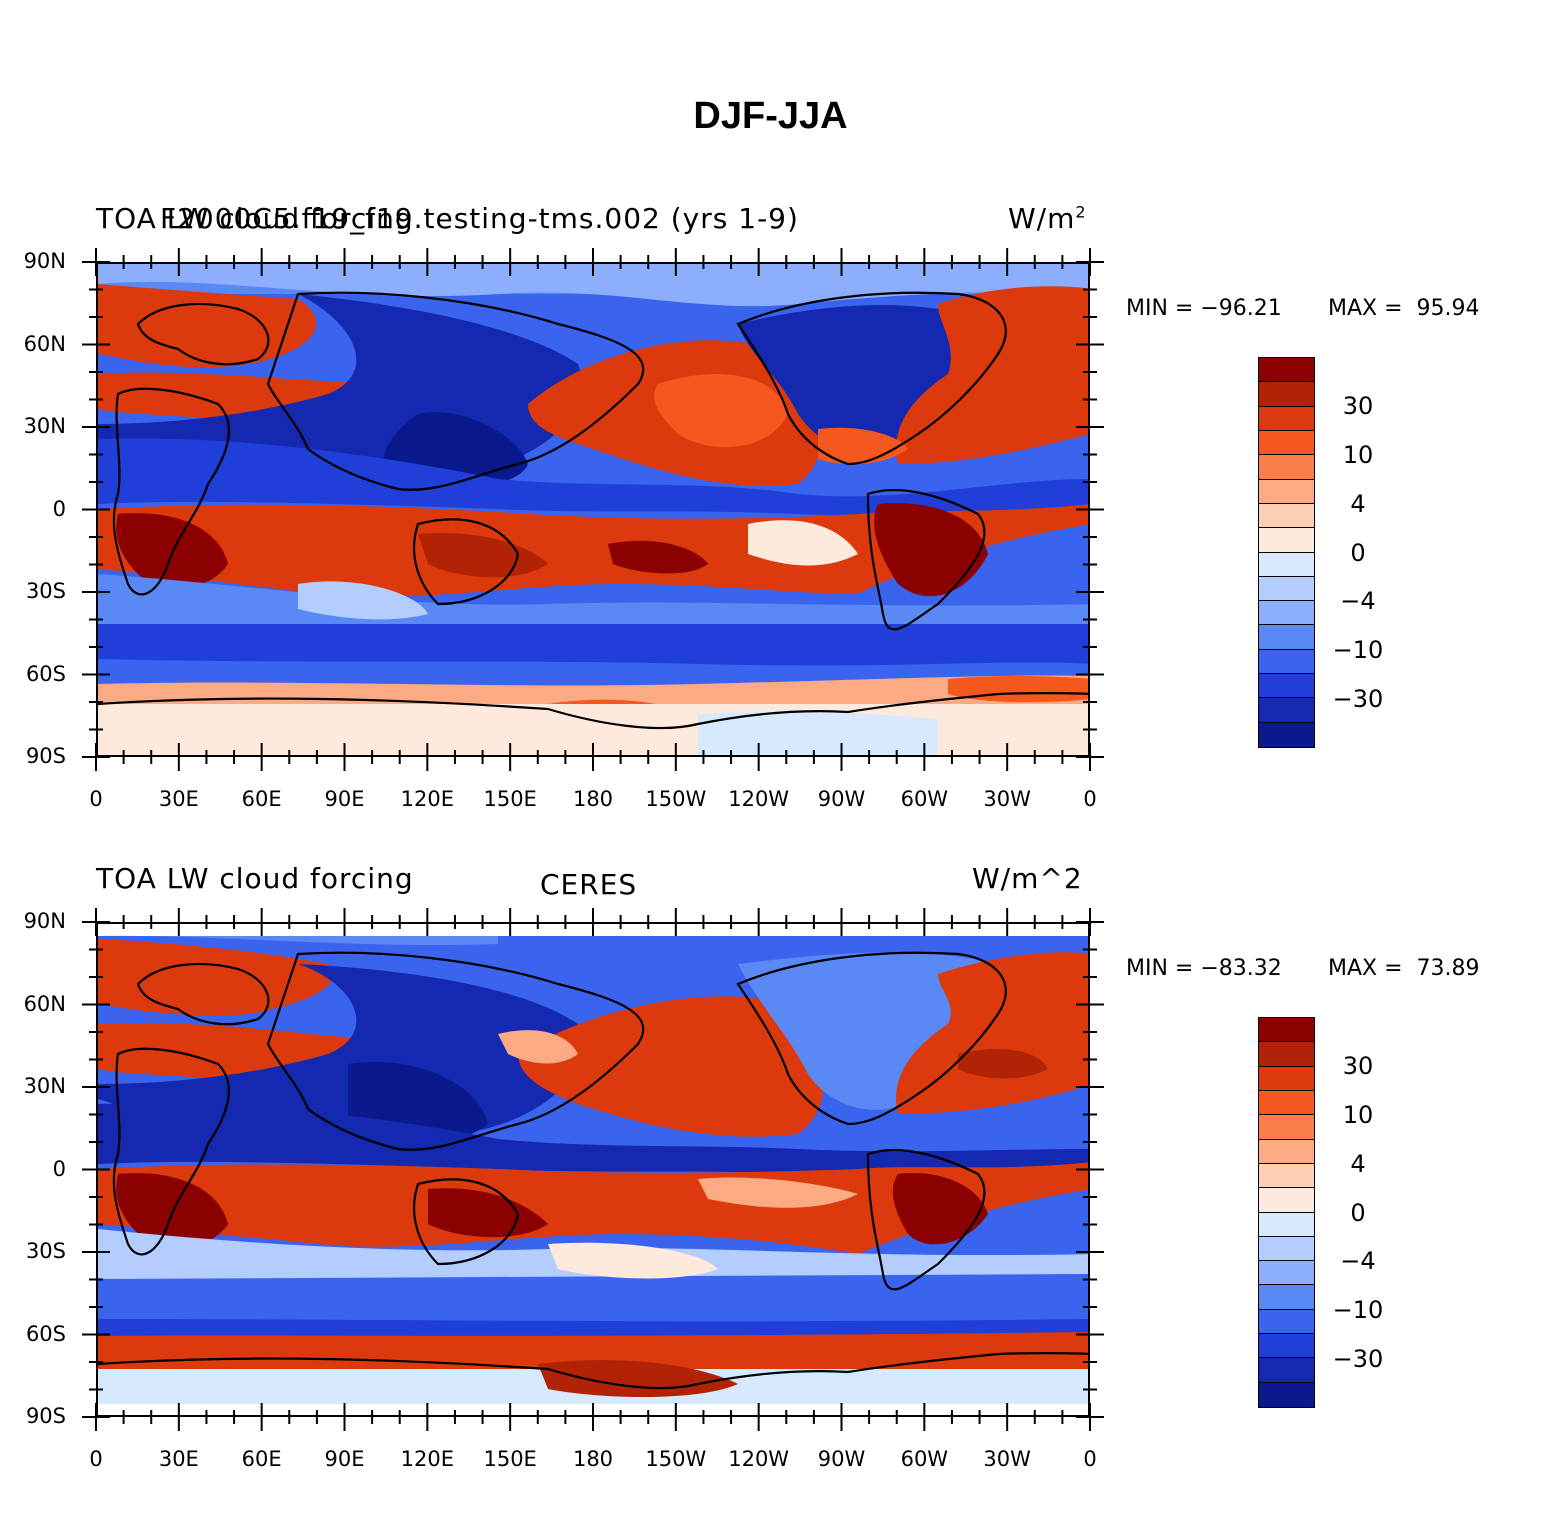  What do you see at coordinates (255, 218) in the screenshot?
I see `panel-1-variable-label: TOA LW cloud forcing` at bounding box center [255, 218].